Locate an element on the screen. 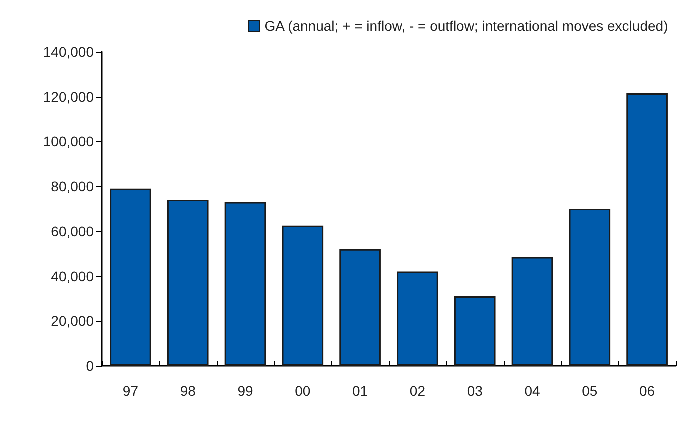  x-tick-label: 01 is located at coordinates (360, 391).